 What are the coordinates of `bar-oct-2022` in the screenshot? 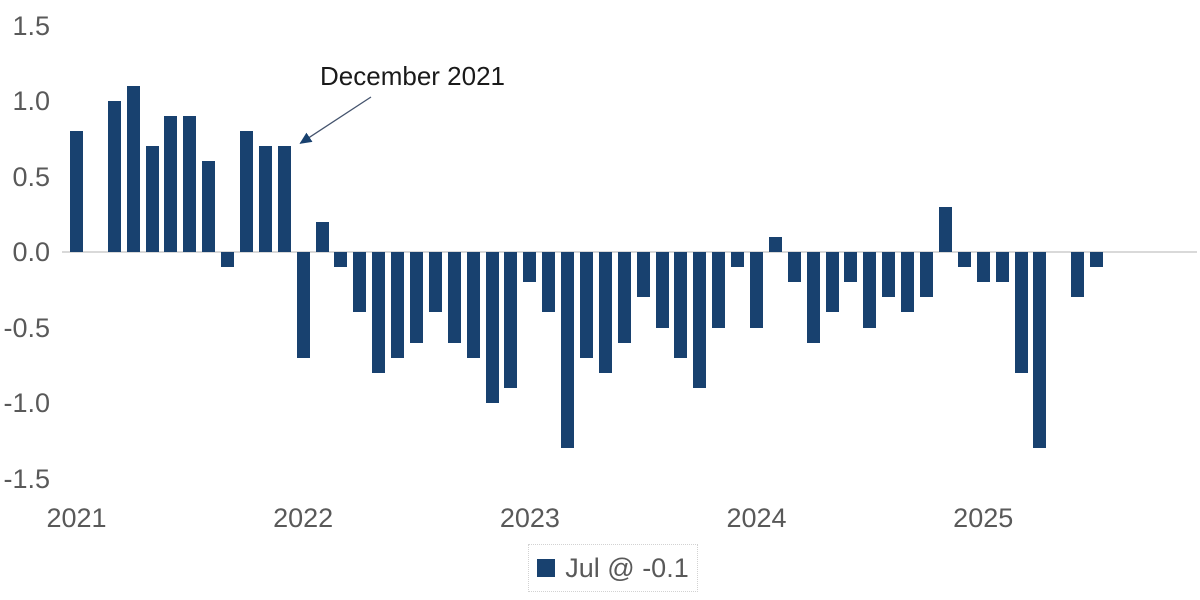 It's located at (473, 305).